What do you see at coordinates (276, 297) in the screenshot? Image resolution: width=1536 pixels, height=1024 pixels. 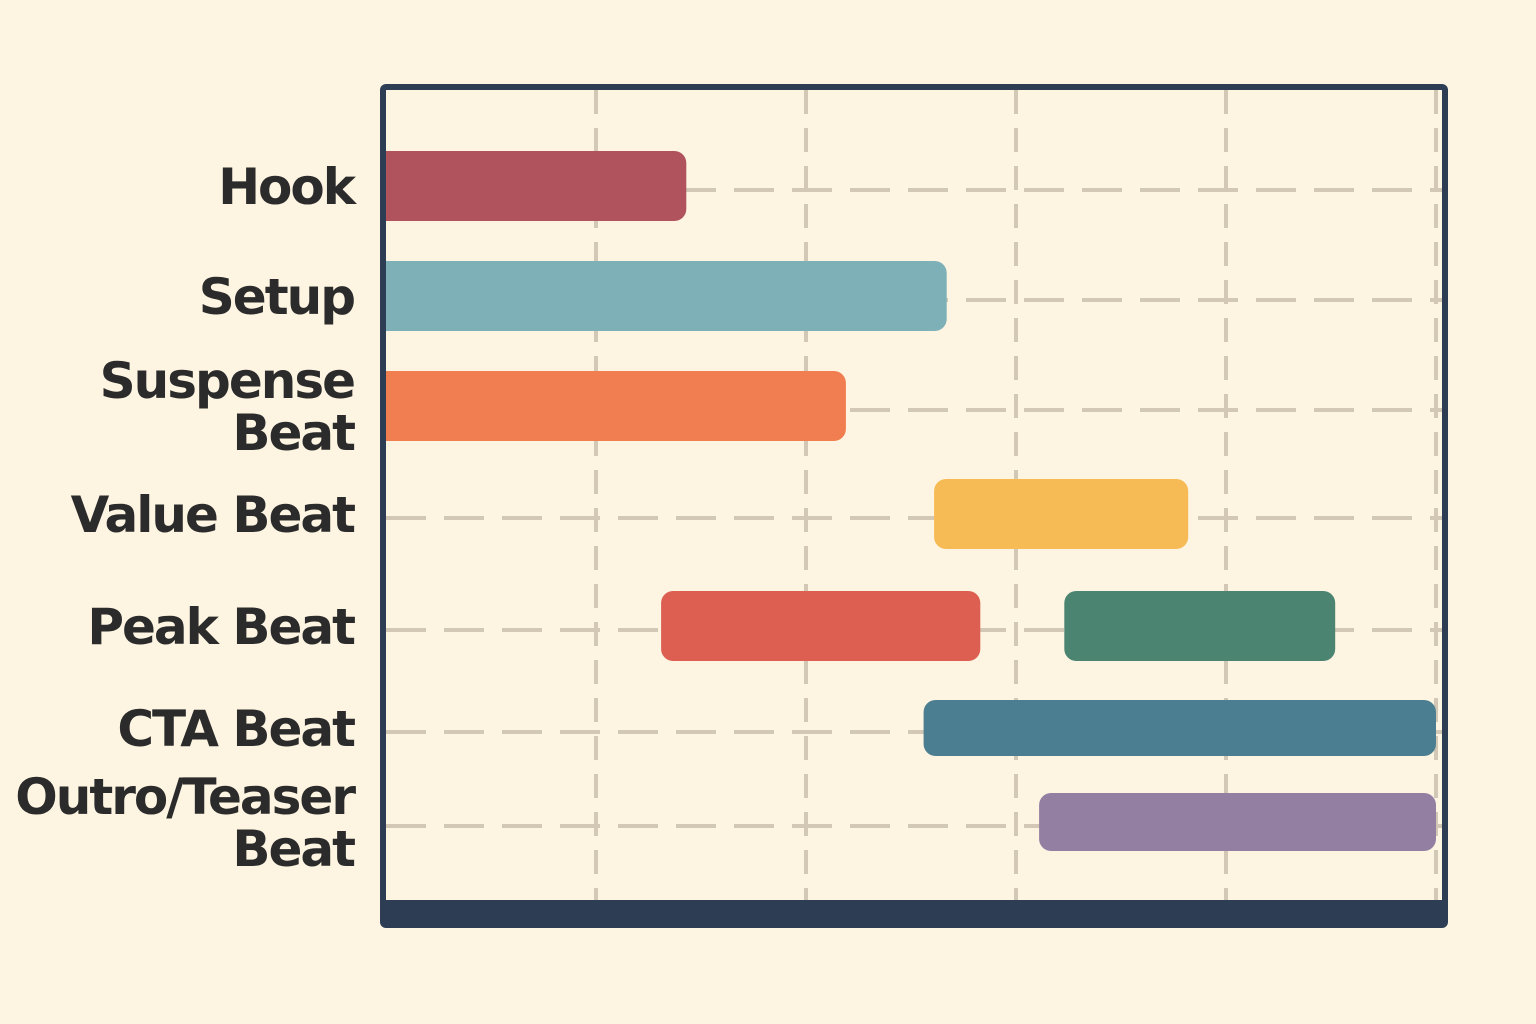 I see `row-label-1-line-0: Setup` at bounding box center [276, 297].